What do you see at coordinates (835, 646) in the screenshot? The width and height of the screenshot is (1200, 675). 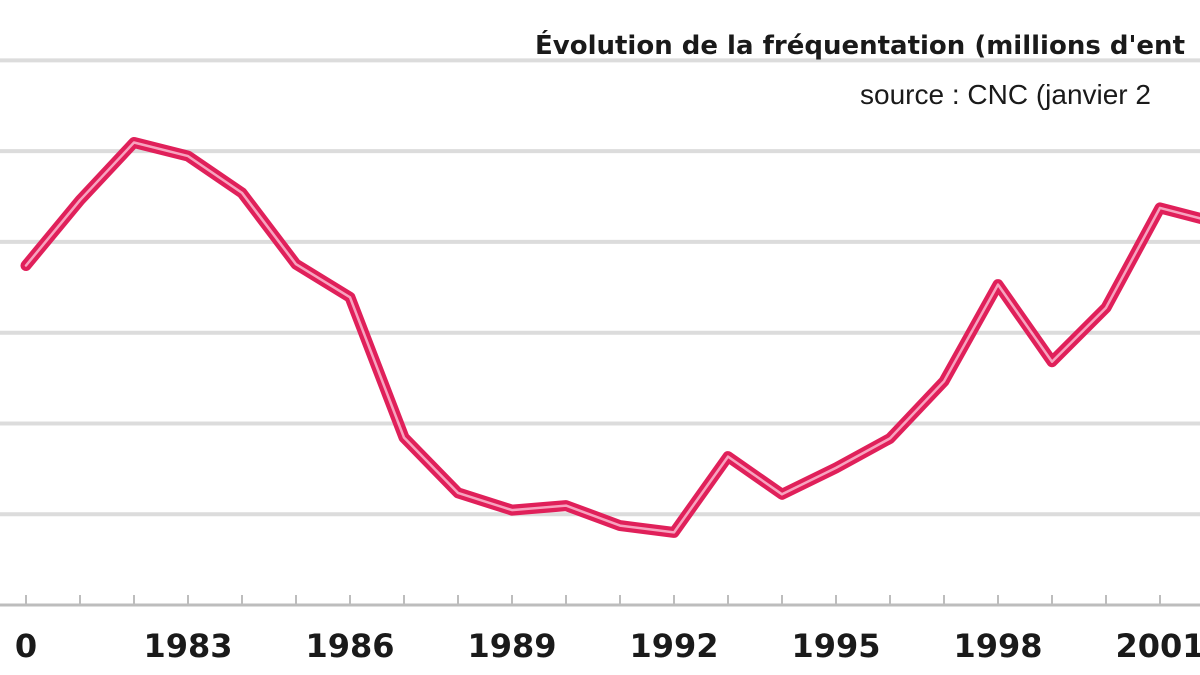 I see `x-tick-label: 1995` at bounding box center [835, 646].